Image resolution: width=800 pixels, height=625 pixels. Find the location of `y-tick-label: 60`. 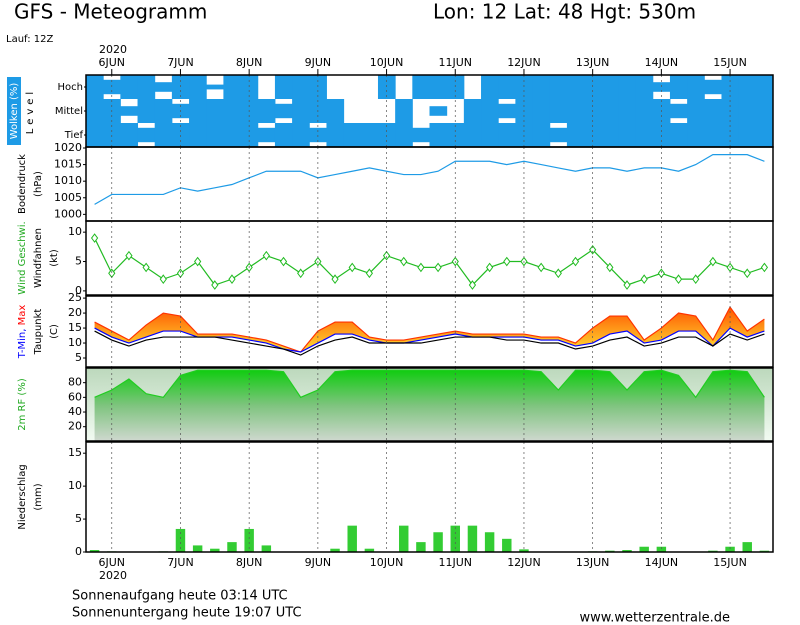

y-tick-label: 60 is located at coordinates (75, 396).